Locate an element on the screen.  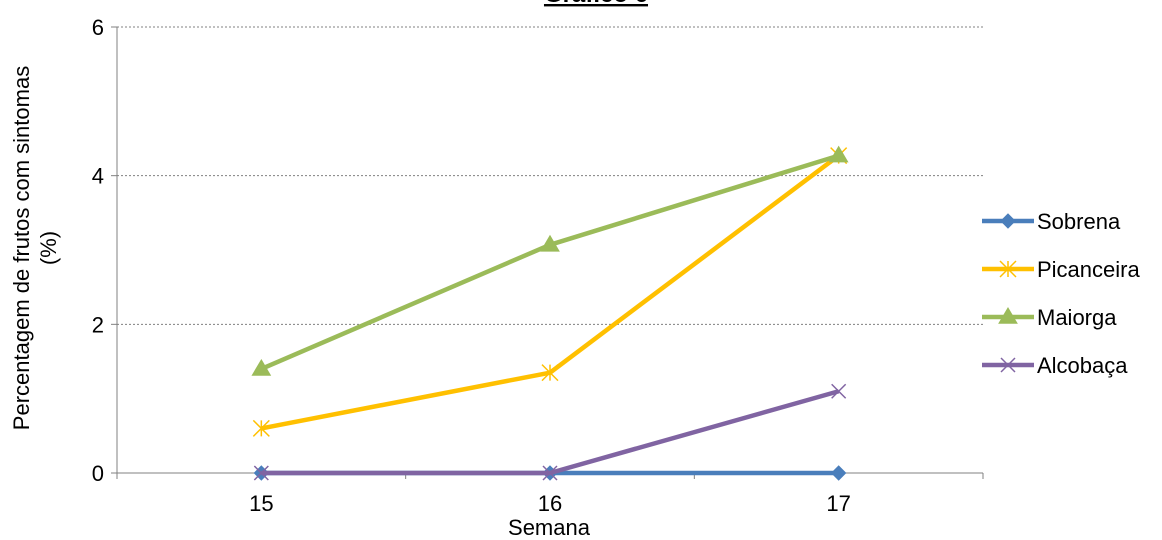
y-tick-label: 0 is located at coordinates (98, 473).